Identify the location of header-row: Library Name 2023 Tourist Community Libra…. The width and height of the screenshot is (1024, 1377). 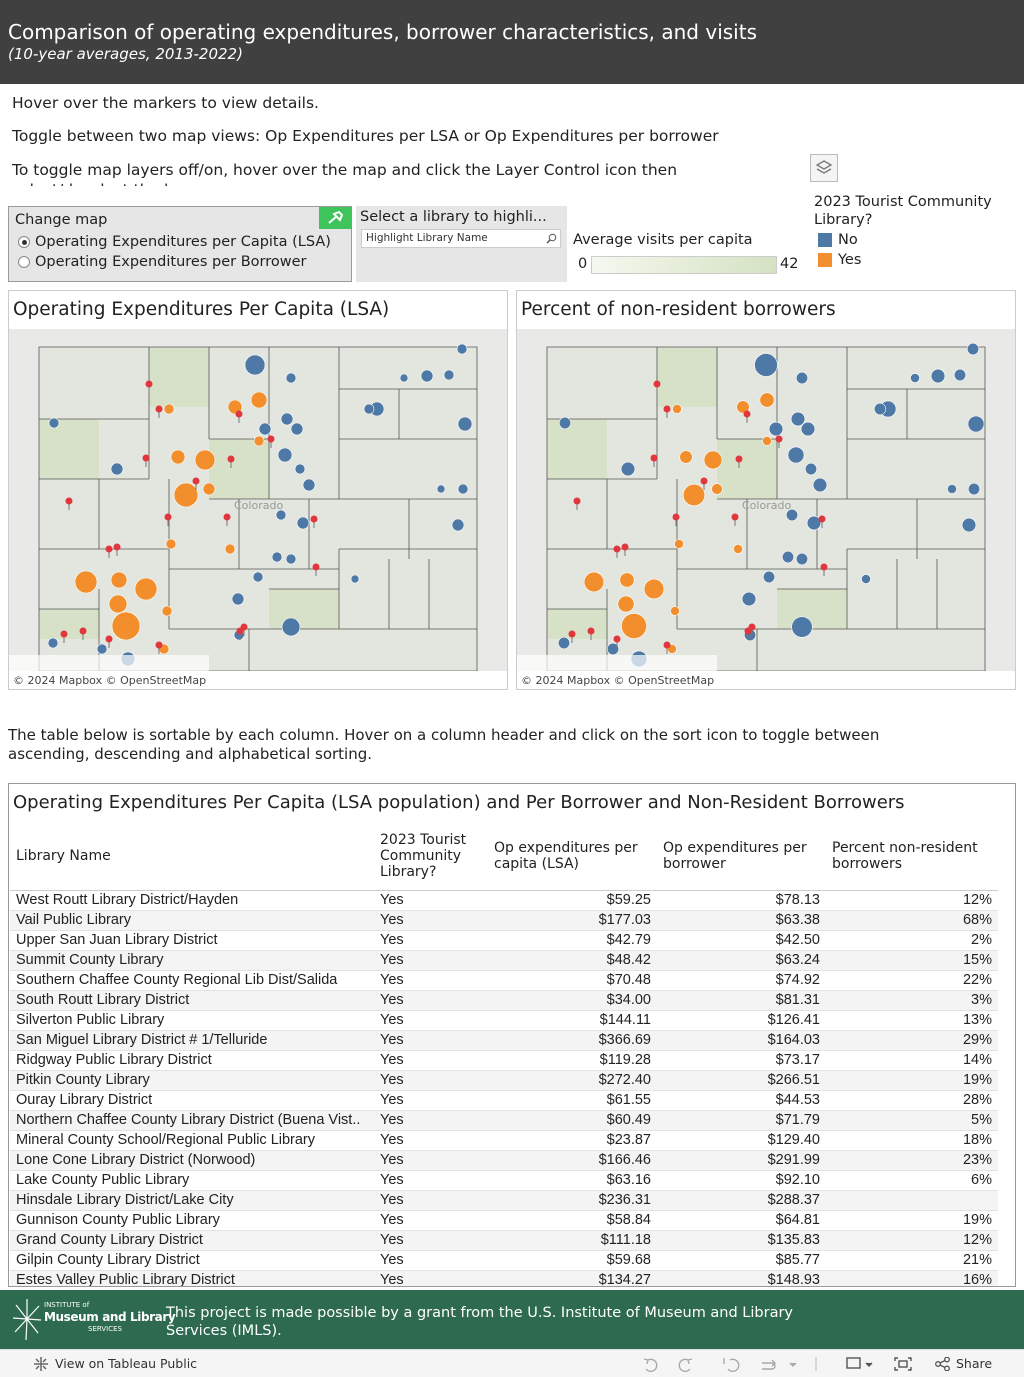
(504, 856).